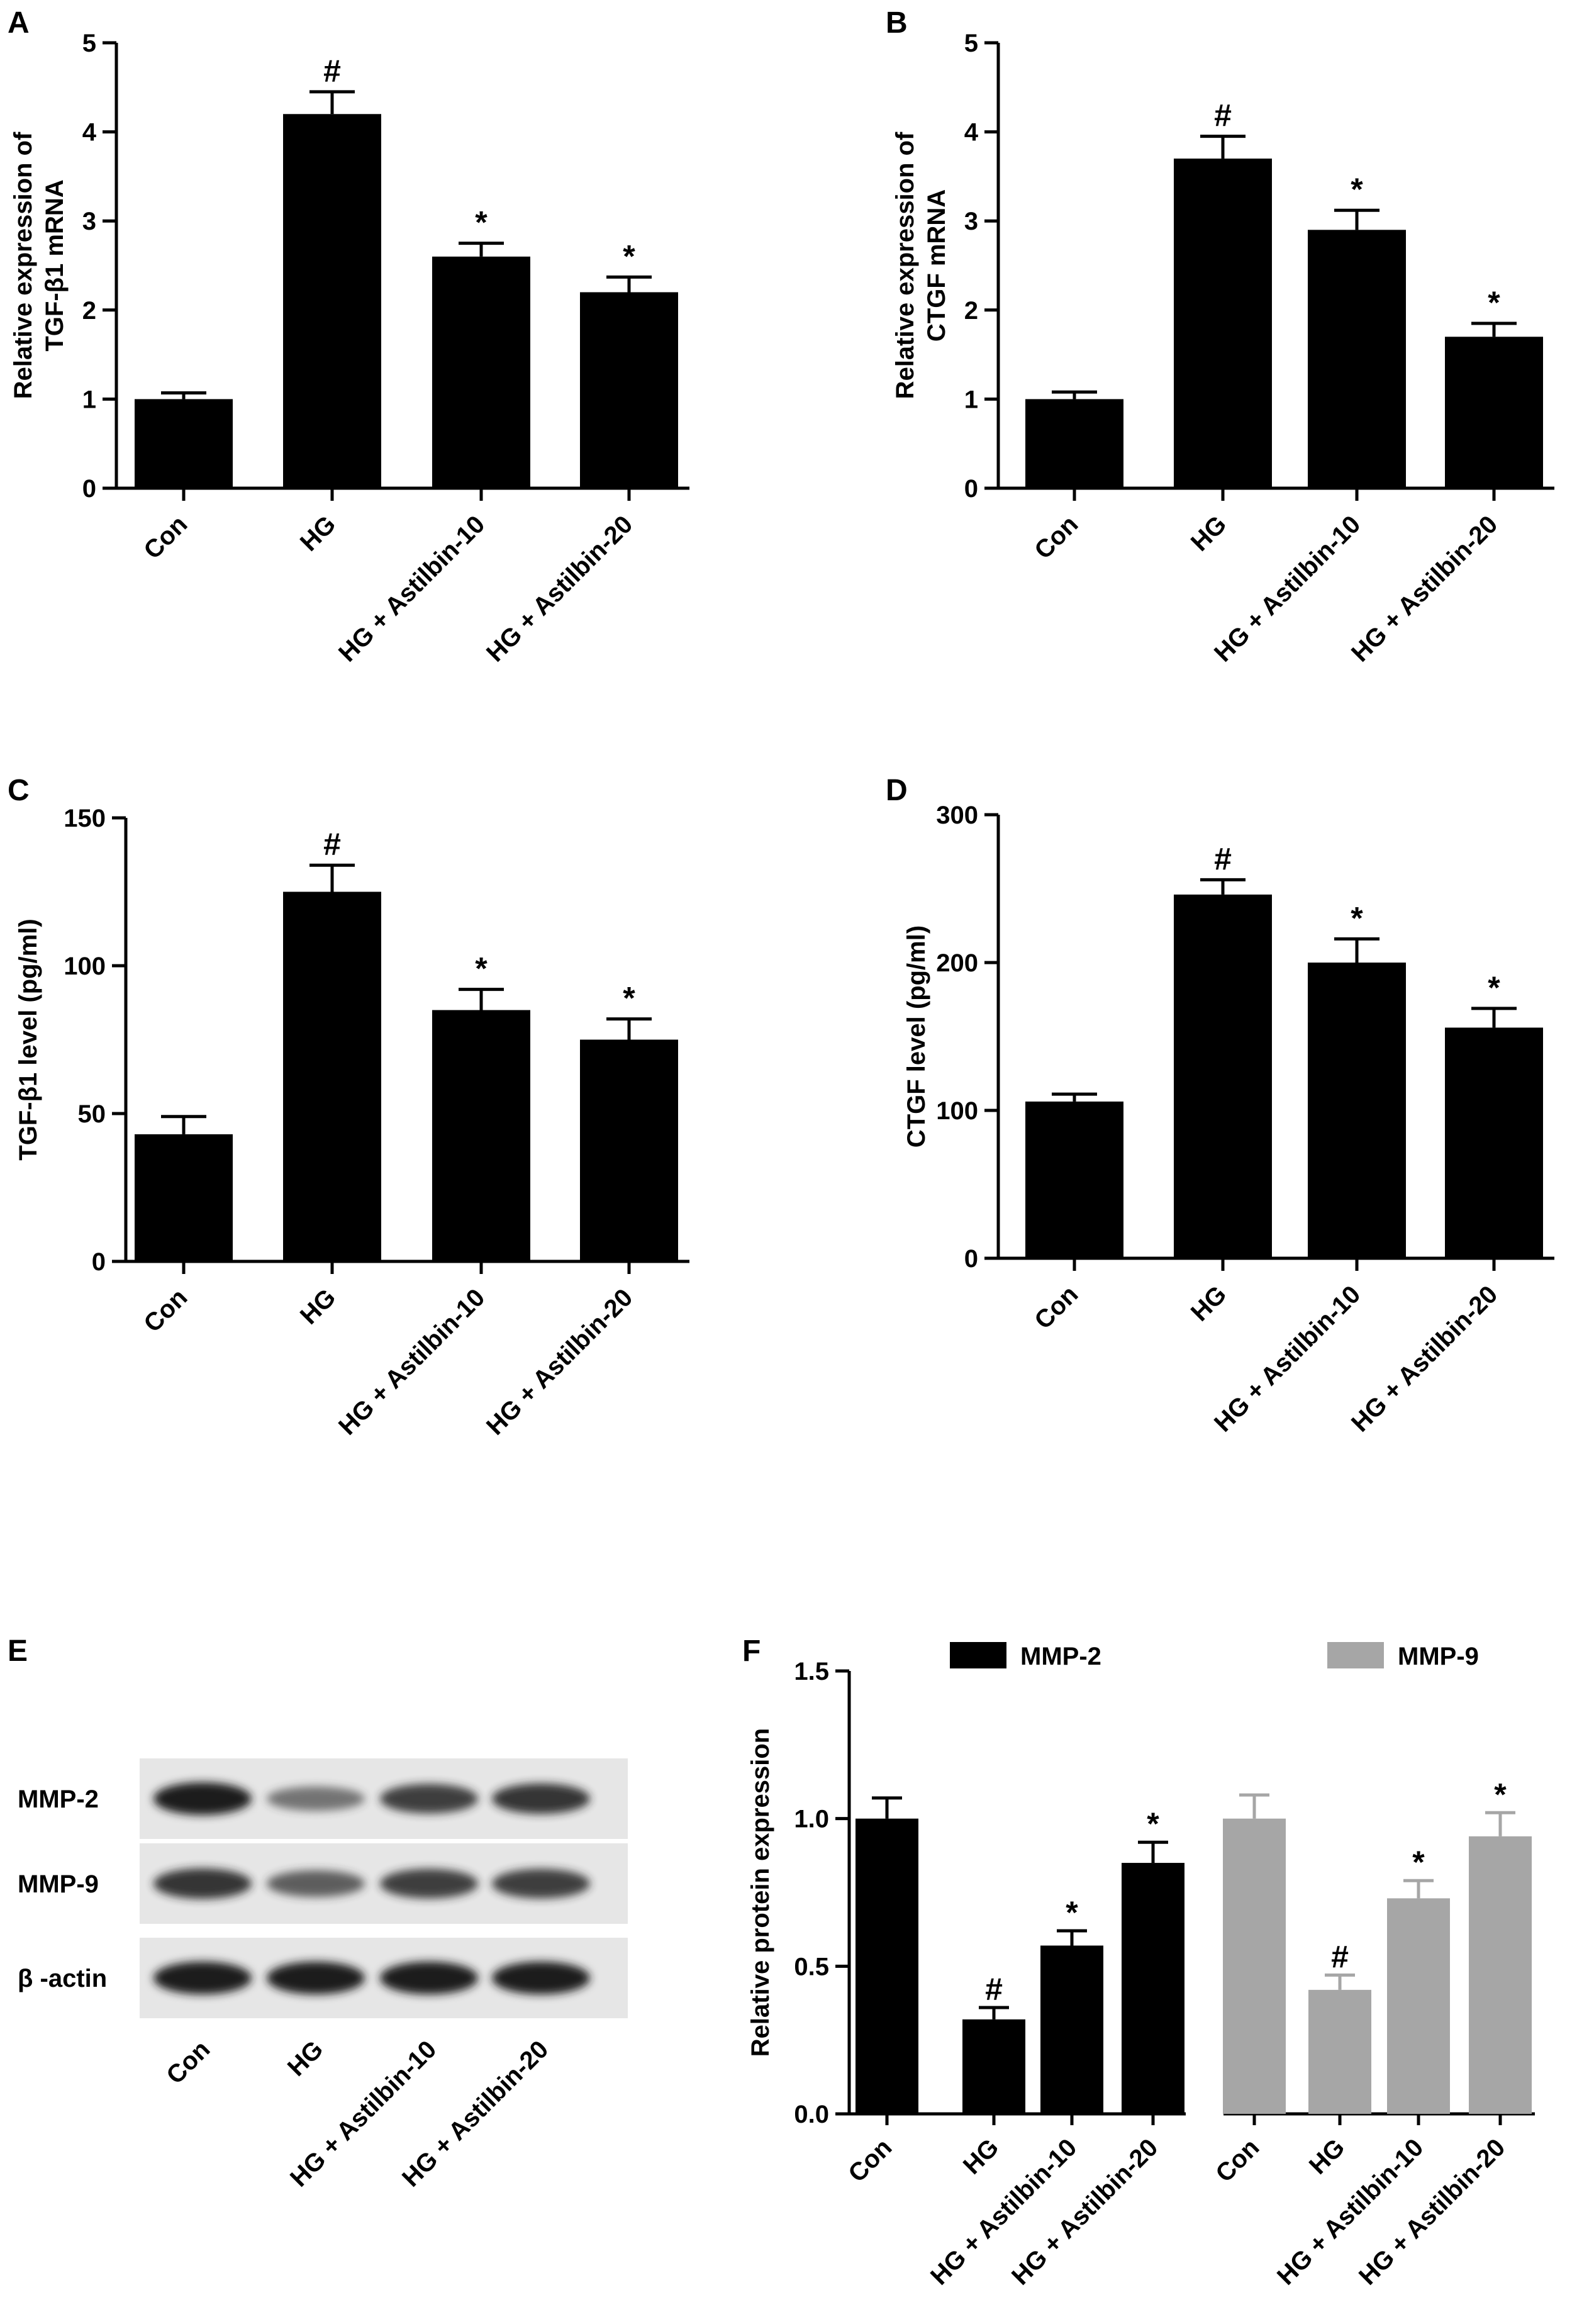 The image size is (1594, 2324). Describe the element at coordinates (18, 1651) in the screenshot. I see `panel-letter-e: E` at that location.